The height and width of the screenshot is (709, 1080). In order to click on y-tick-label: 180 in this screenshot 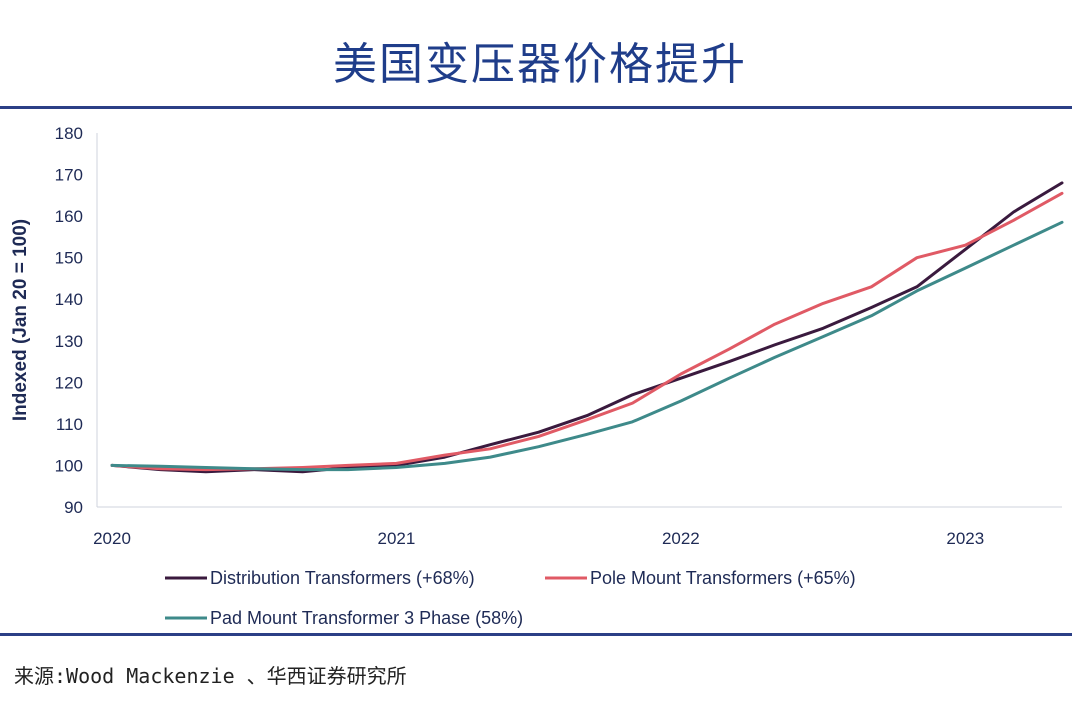, I will do `click(69, 133)`.